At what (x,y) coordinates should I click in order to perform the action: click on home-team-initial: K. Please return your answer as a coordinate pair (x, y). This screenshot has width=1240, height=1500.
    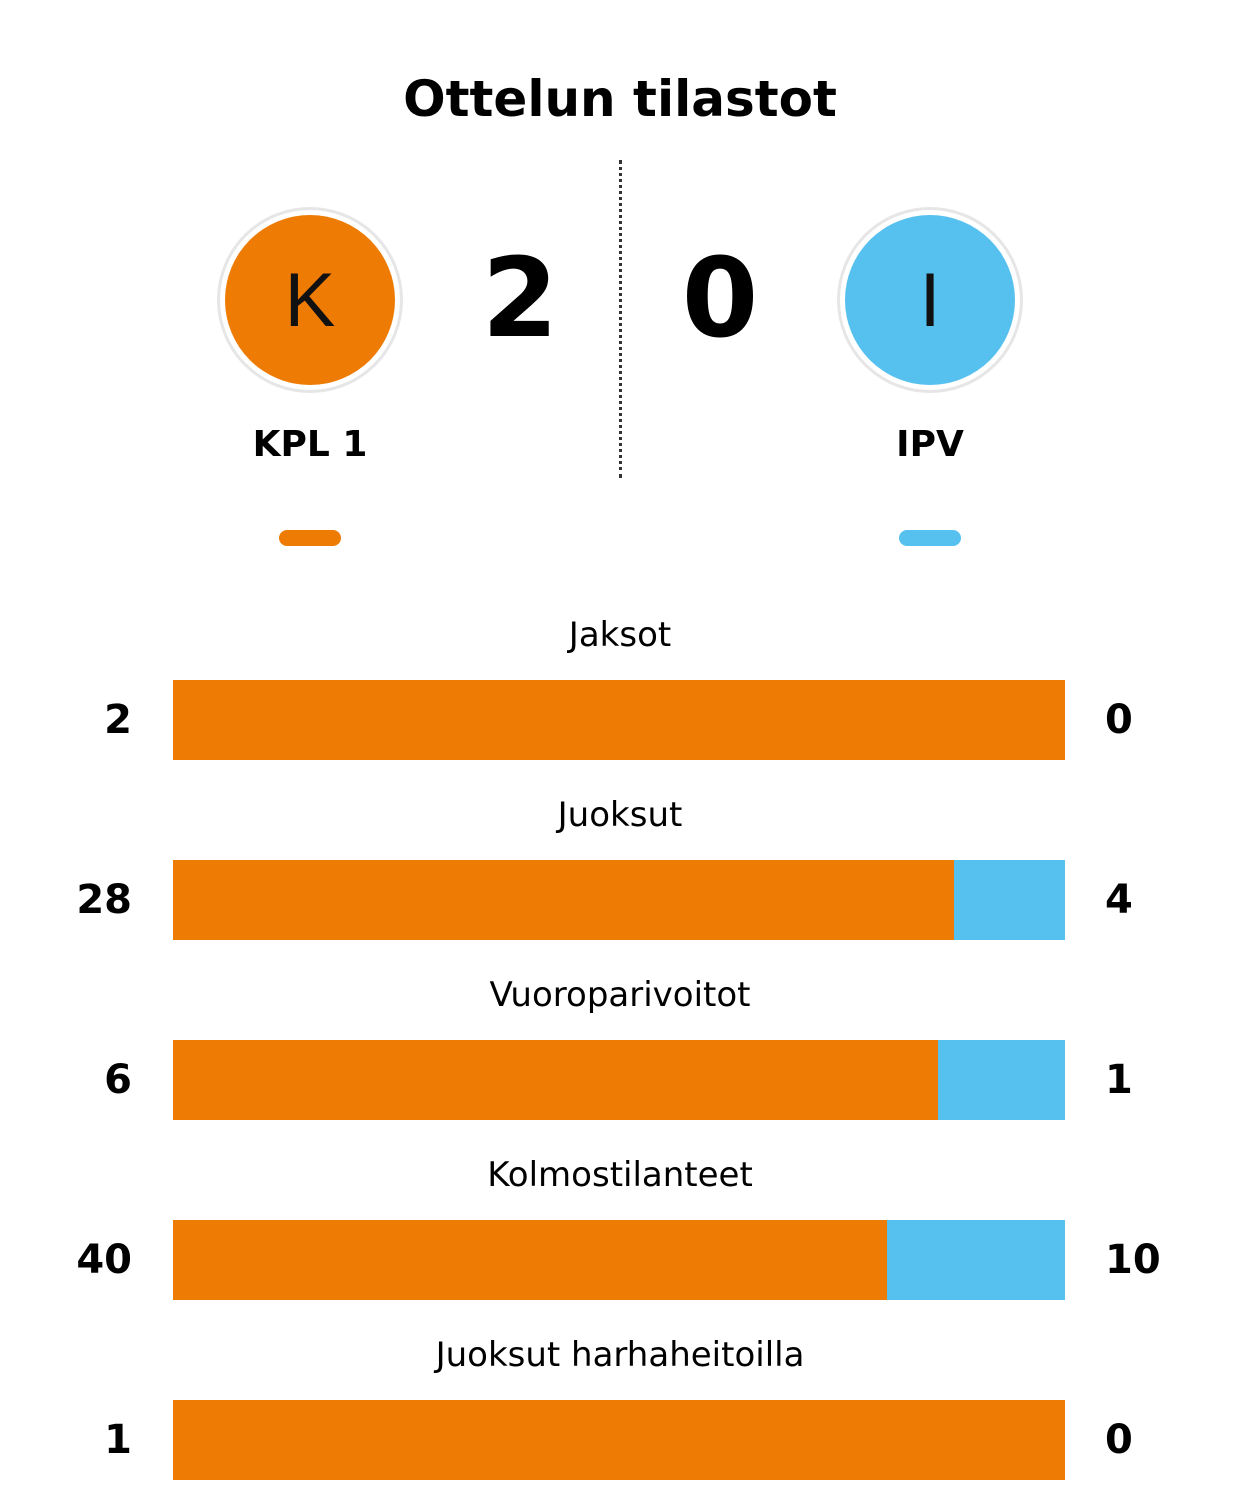
    Looking at the image, I should click on (310, 300).